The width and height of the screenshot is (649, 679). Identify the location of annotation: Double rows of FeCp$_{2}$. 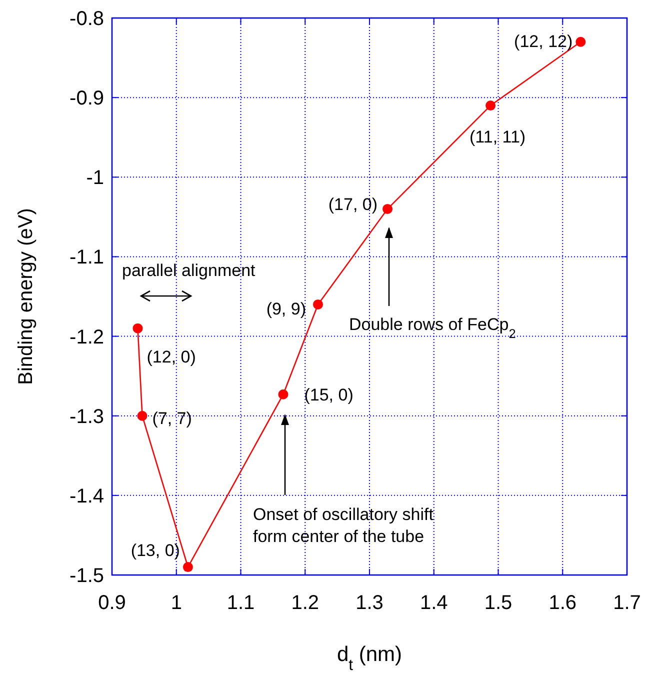
(432, 327).